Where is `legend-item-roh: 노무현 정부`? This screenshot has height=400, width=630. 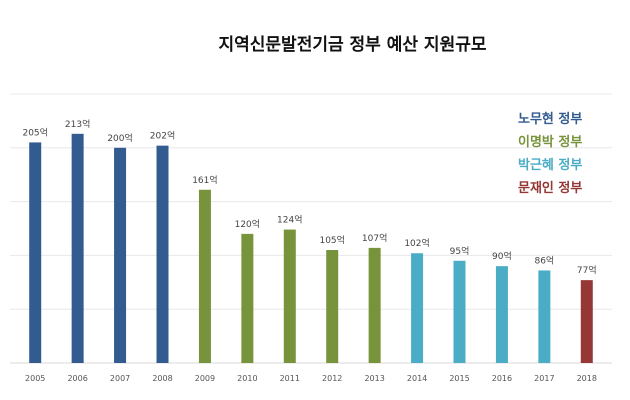
legend-item-roh: 노무현 정부 is located at coordinates (550, 119).